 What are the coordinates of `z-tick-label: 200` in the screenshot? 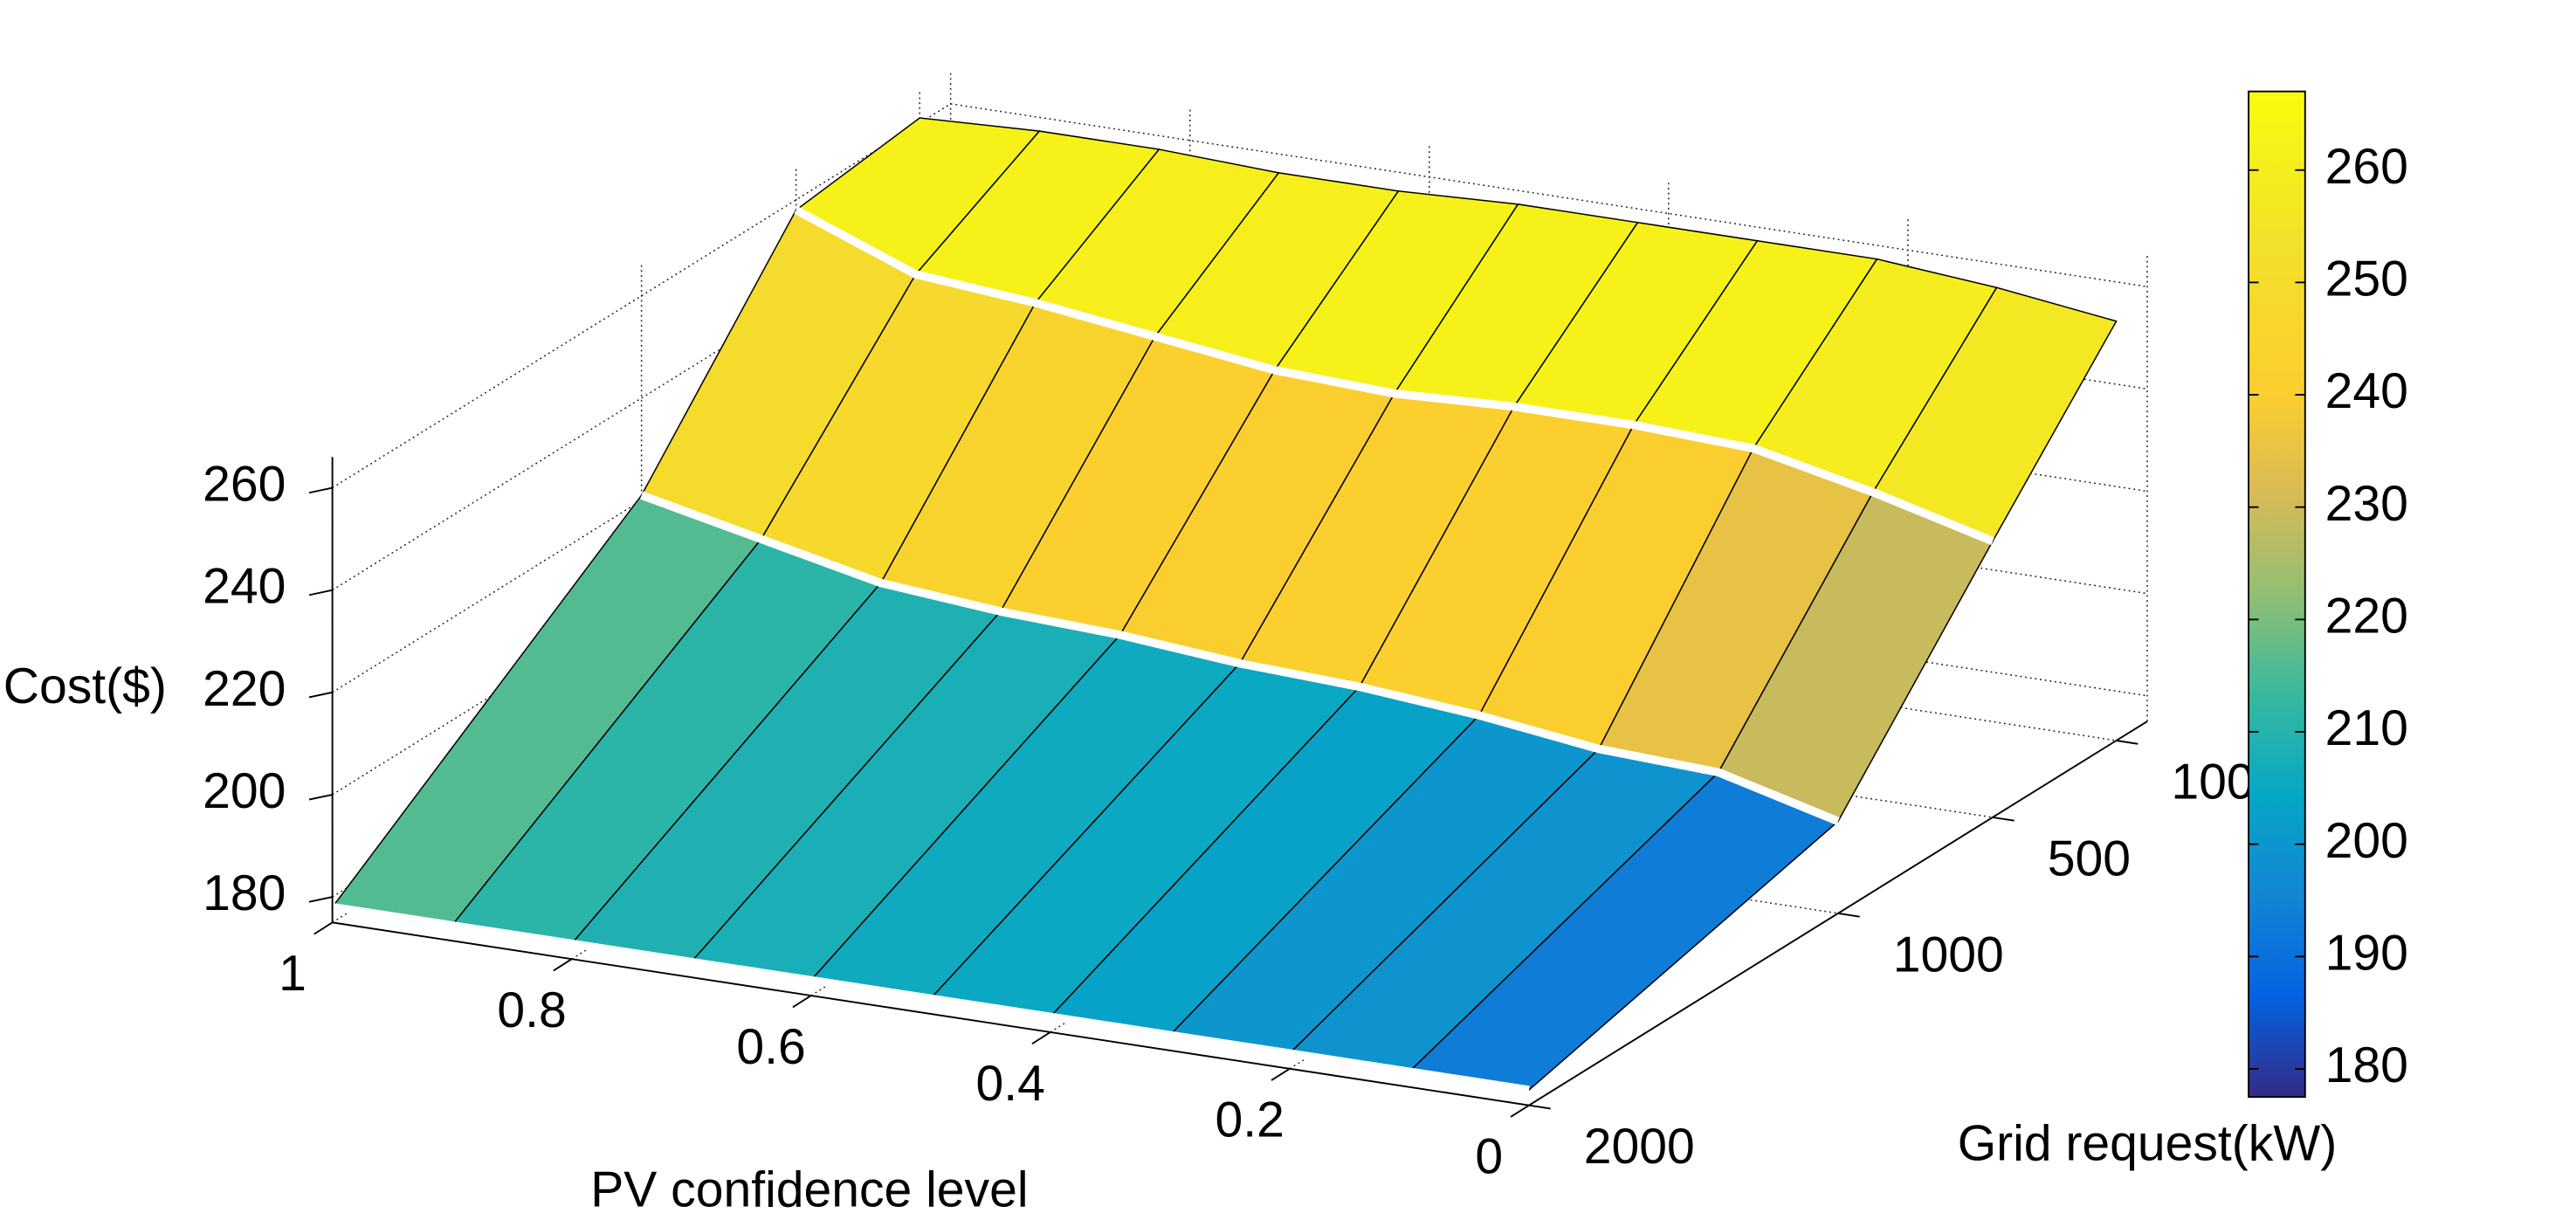 It's located at (244, 791).